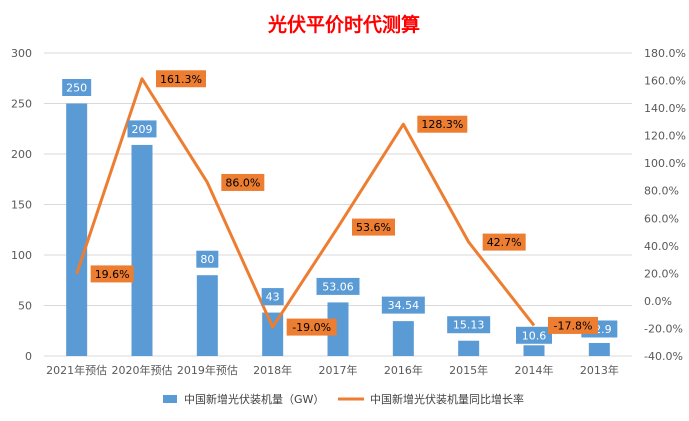 This screenshot has height=421, width=689. I want to click on x-tick-label: 2020年预估, so click(142, 370).